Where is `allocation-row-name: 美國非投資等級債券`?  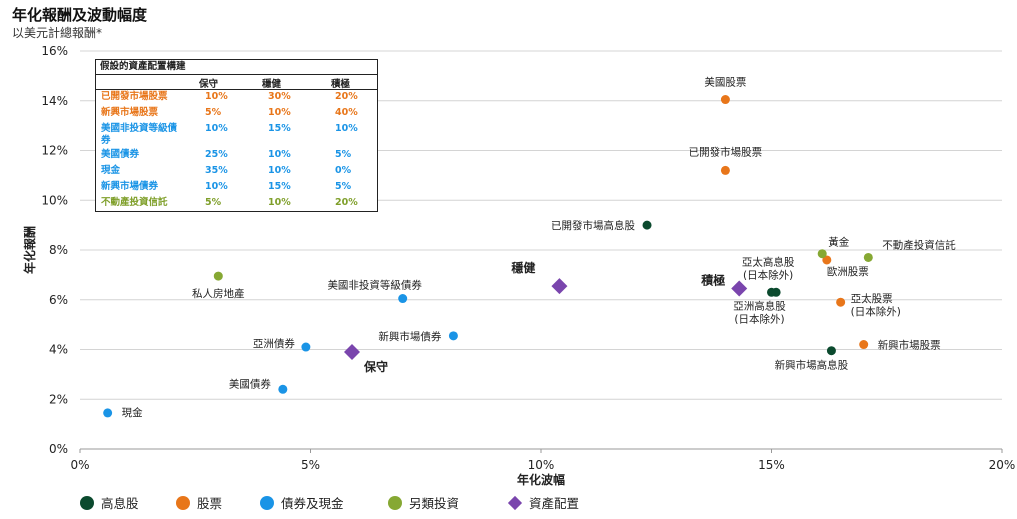 allocation-row-name: 美國非投資等級債券 is located at coordinates (139, 134).